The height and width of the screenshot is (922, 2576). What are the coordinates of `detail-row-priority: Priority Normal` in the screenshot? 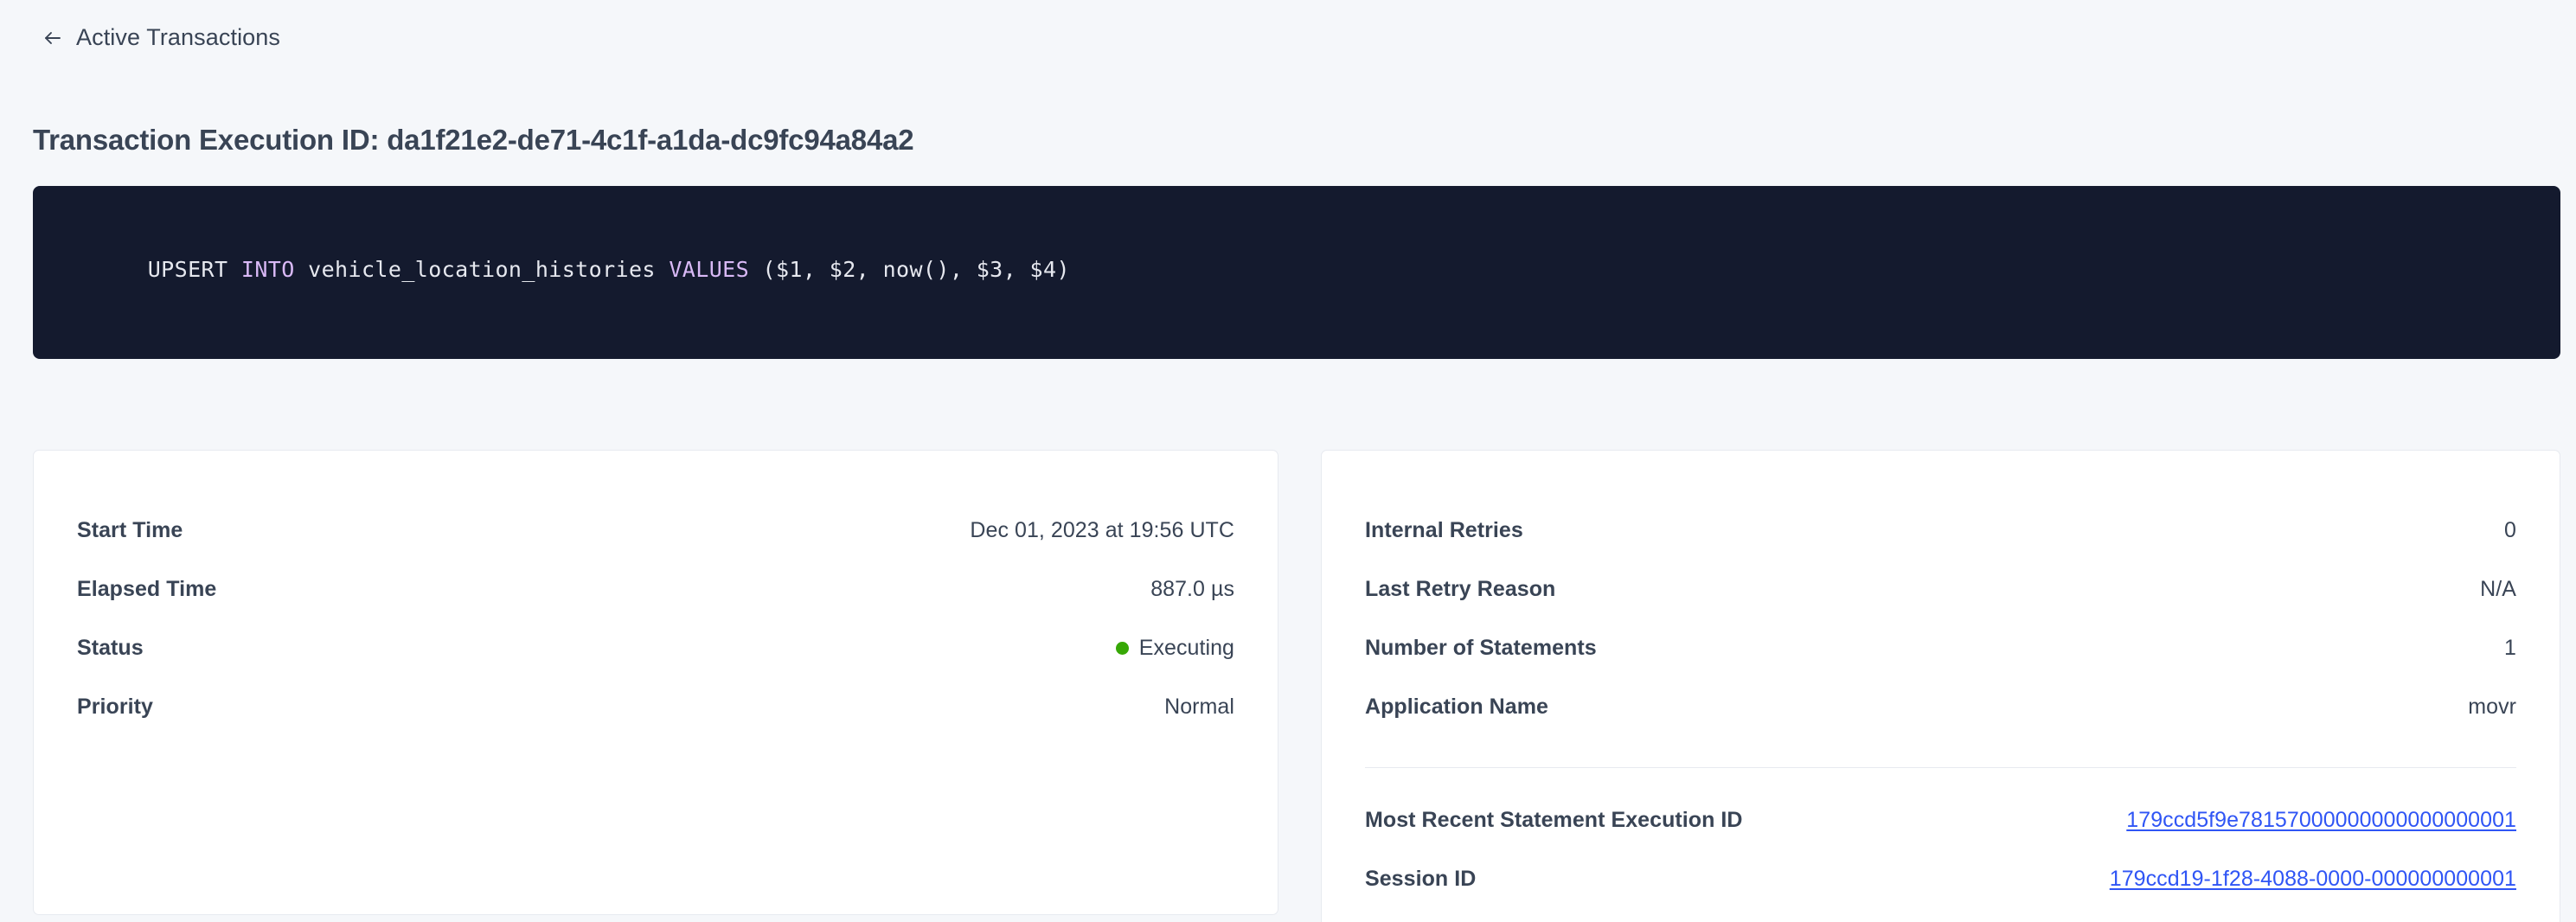 It's located at (655, 706).